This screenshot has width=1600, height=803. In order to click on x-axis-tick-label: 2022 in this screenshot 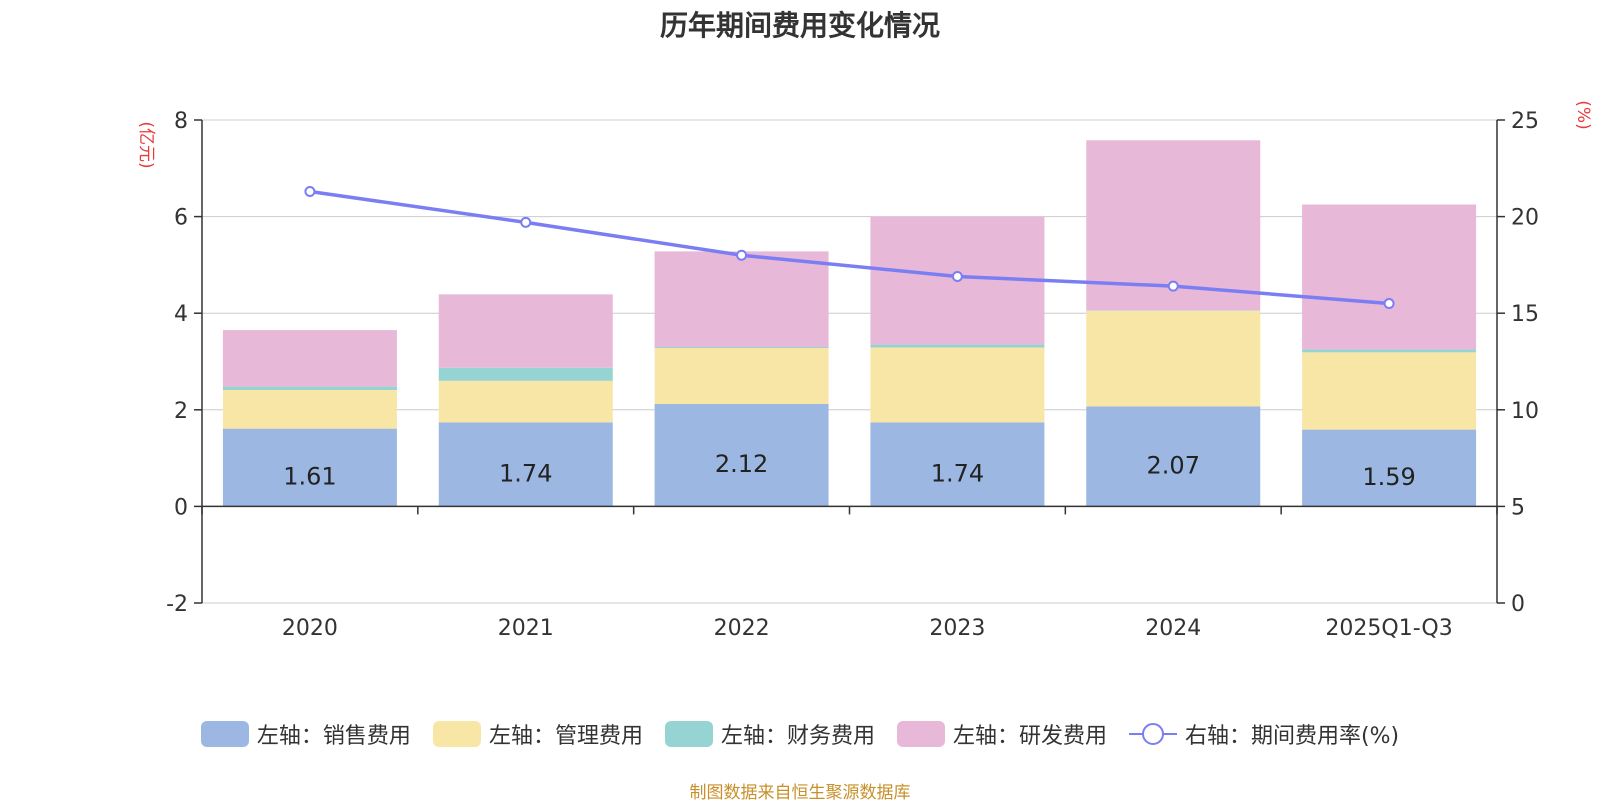, I will do `click(742, 628)`.